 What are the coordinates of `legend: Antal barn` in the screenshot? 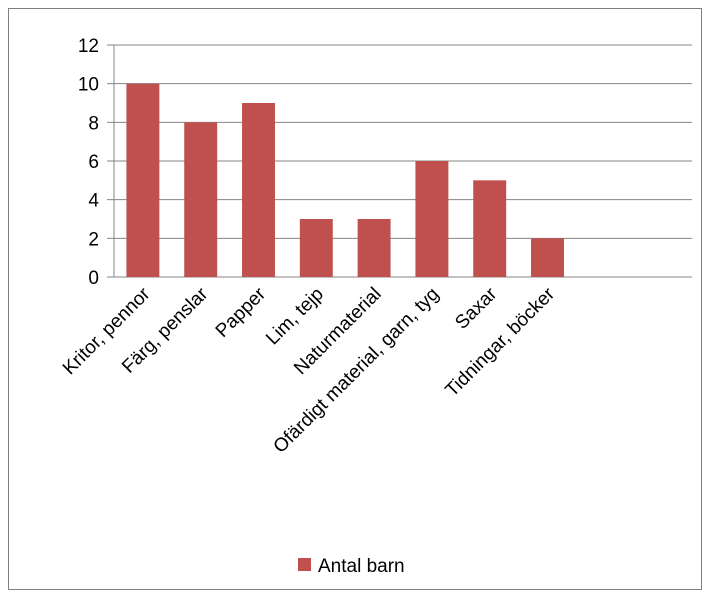 It's located at (351, 566).